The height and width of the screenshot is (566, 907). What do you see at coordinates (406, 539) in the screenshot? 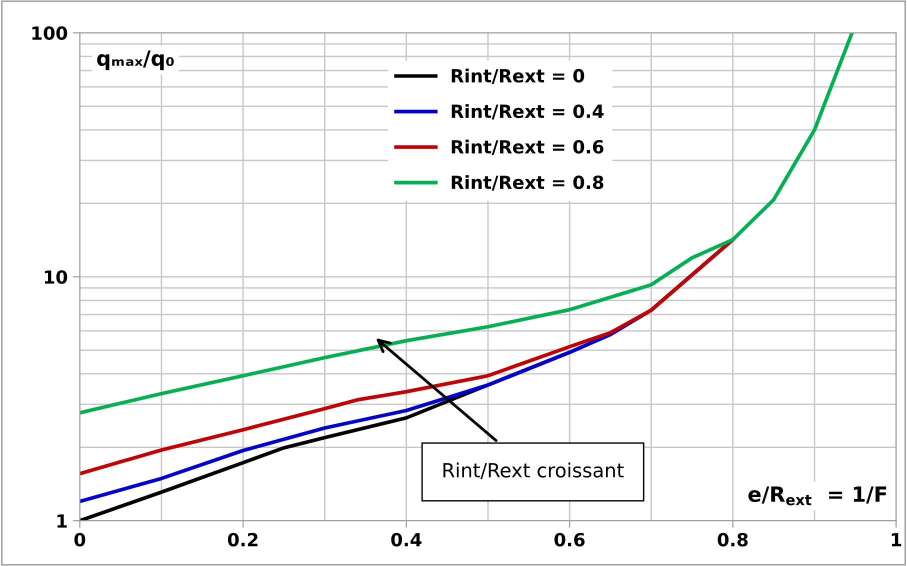
I see `x-tick-label: 0.4` at bounding box center [406, 539].